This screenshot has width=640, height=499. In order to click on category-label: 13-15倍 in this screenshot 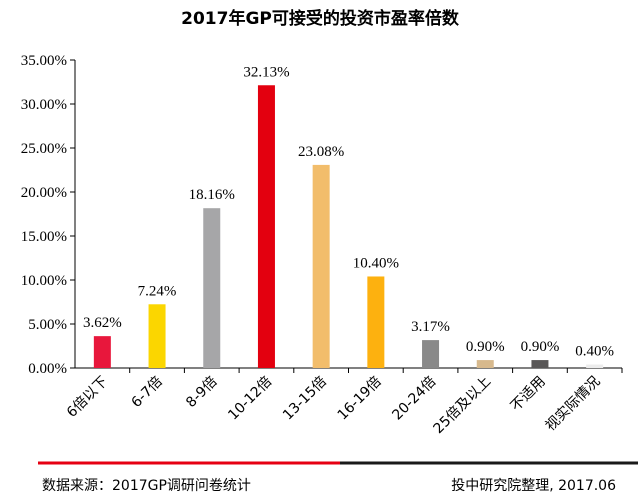, I will do `click(305, 399)`.